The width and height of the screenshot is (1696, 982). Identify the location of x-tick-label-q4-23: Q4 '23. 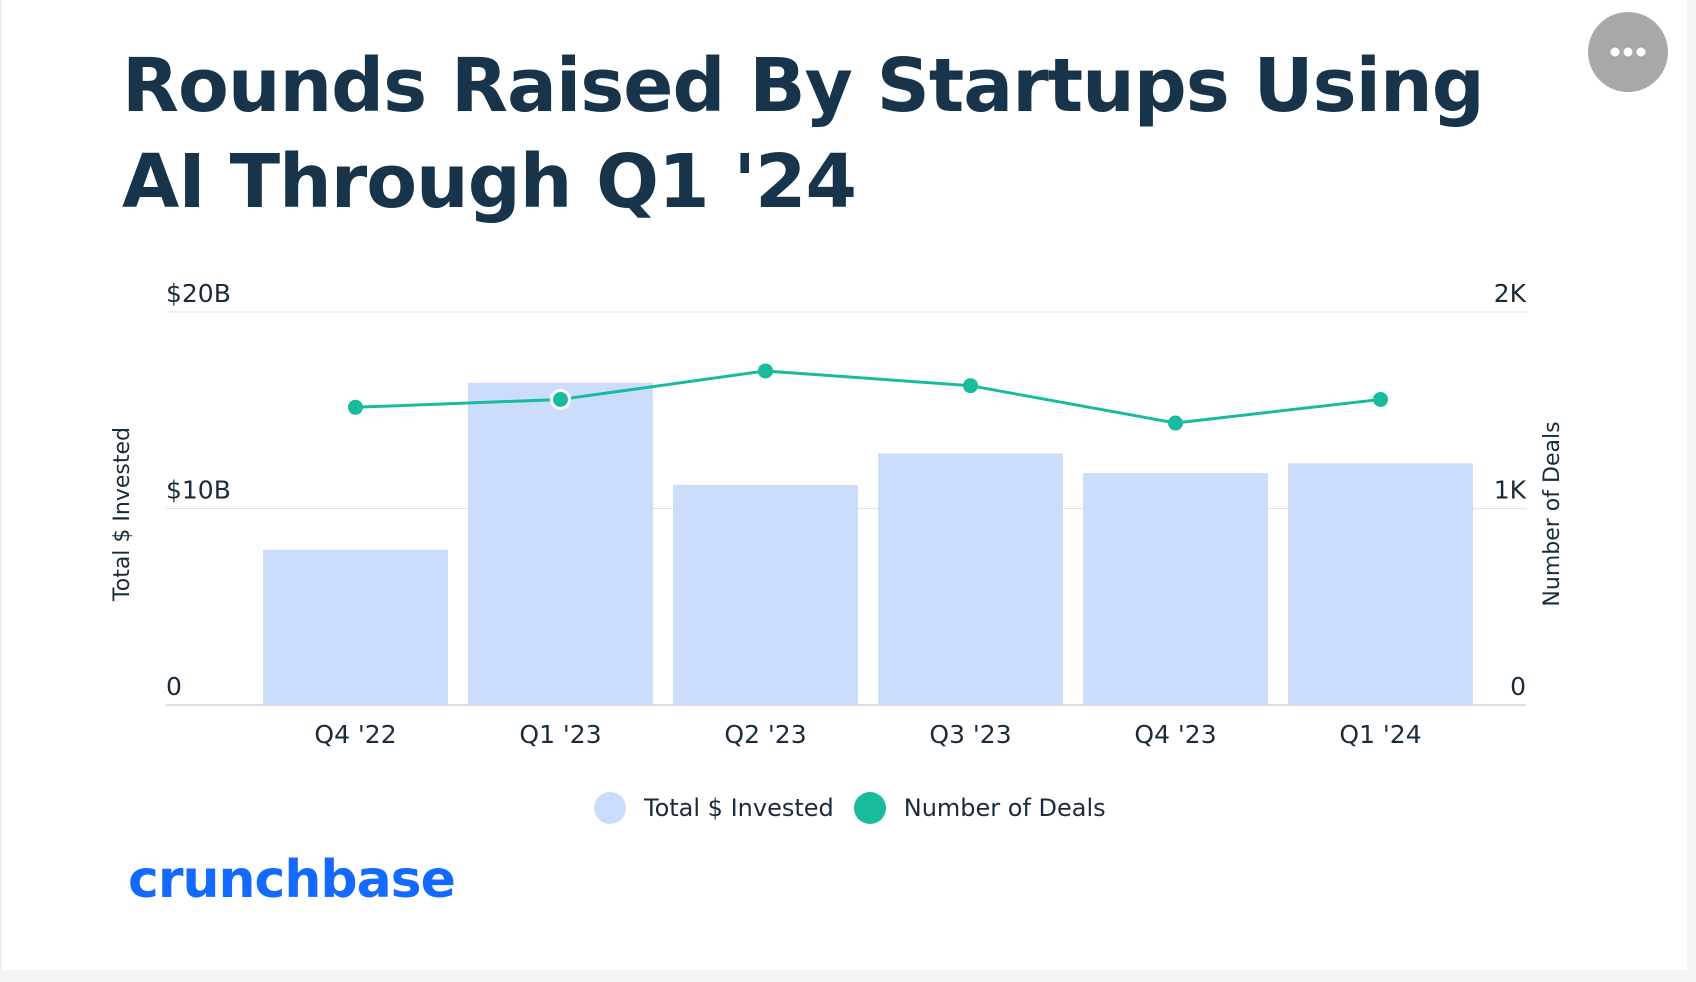
(1175, 734).